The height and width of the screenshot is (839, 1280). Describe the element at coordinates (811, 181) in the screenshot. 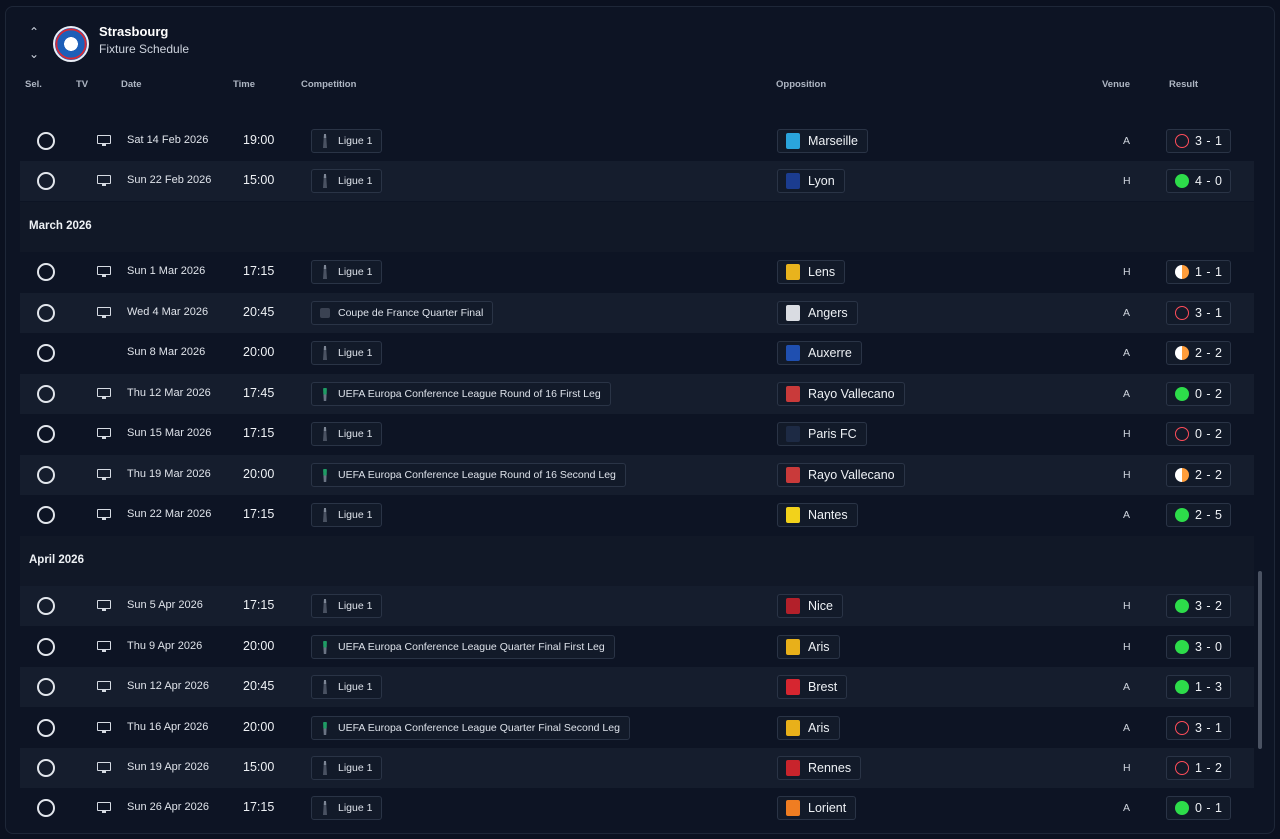

I see `opposition-chip: Lyon` at that location.